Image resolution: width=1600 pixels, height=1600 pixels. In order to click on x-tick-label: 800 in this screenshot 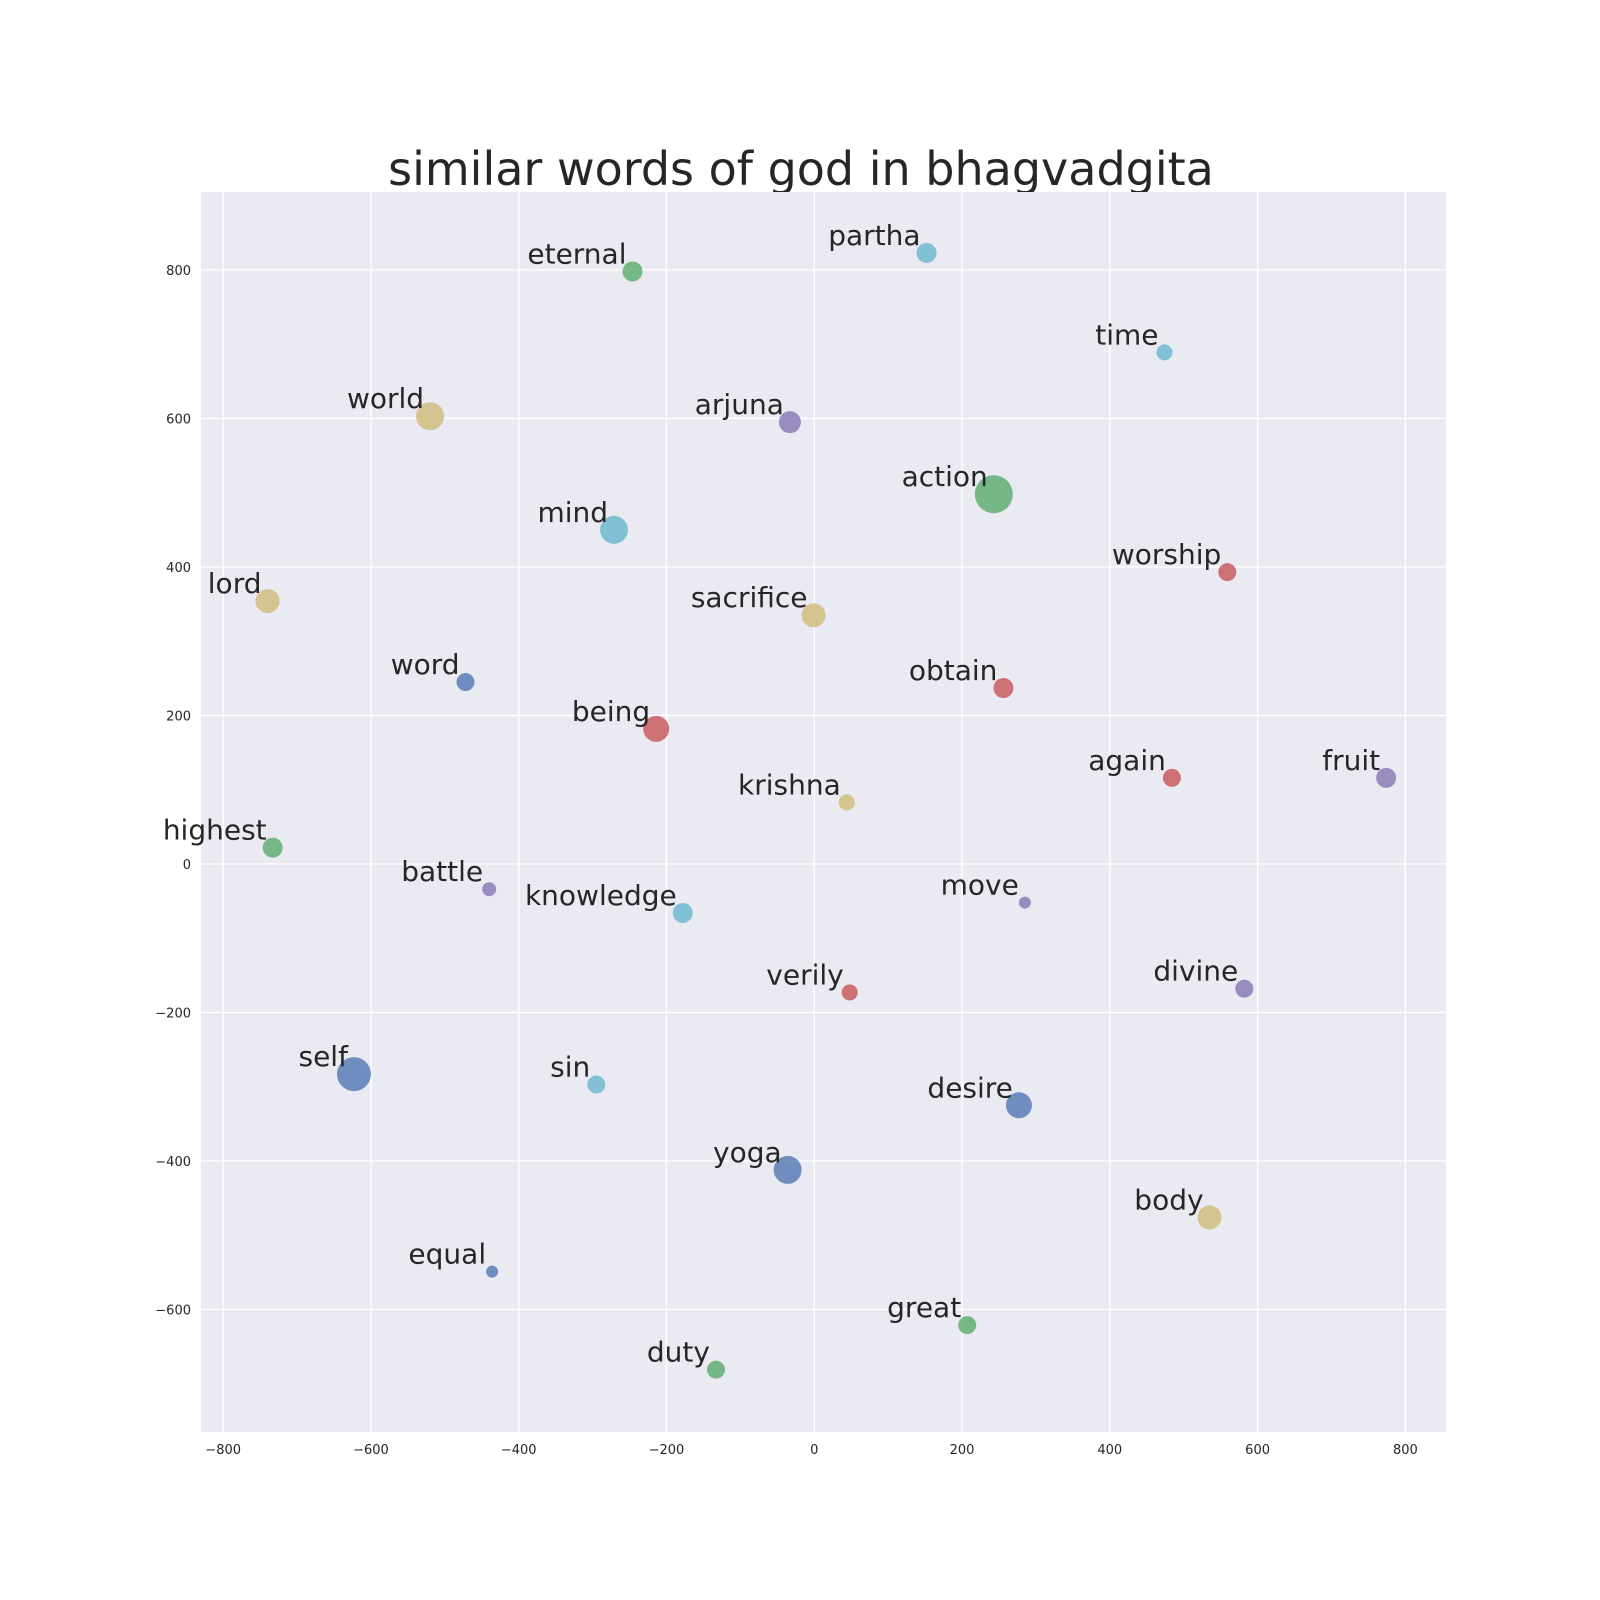, I will do `click(1405, 1450)`.